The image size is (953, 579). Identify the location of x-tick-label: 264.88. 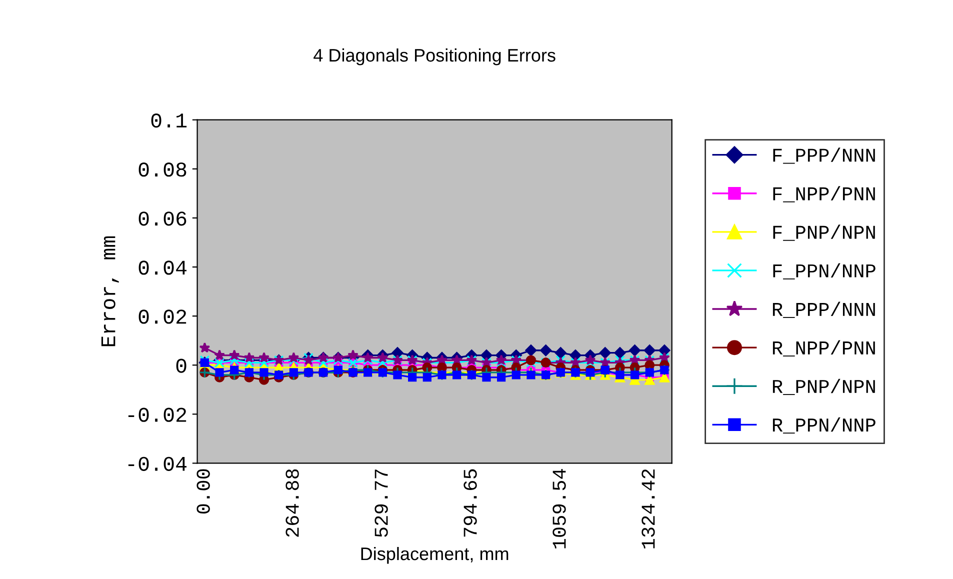
(292, 503).